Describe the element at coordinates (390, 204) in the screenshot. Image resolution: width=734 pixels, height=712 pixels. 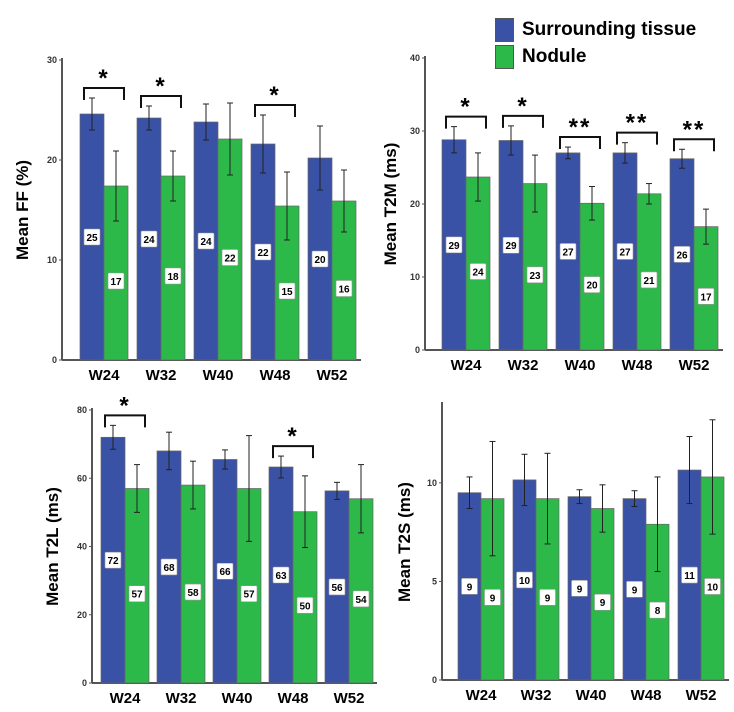
I see `y-axis-label: Mean T2M (ms)` at that location.